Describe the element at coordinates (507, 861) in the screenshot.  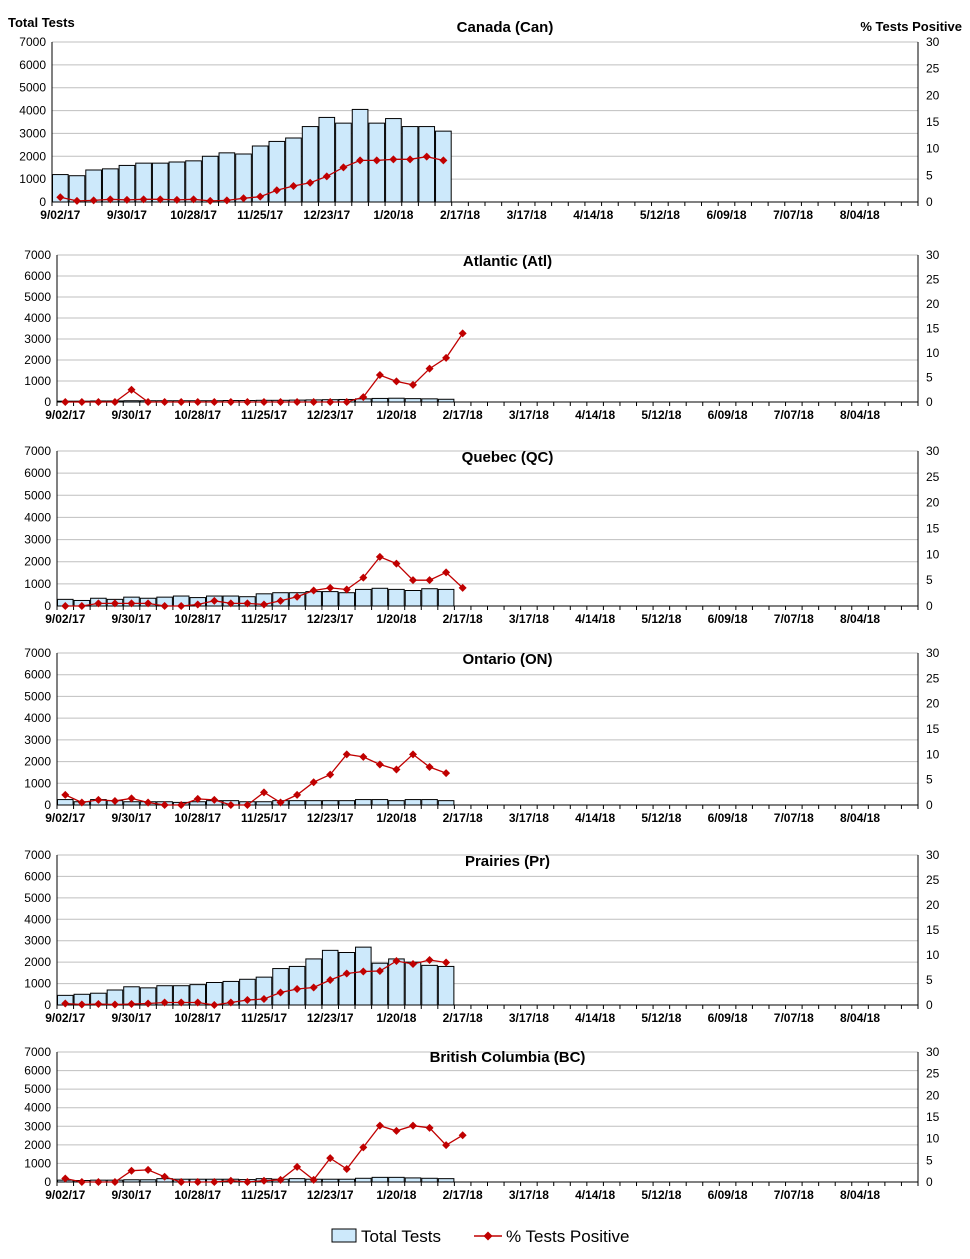
I see `chart-title: Prairies (Pr)` at that location.